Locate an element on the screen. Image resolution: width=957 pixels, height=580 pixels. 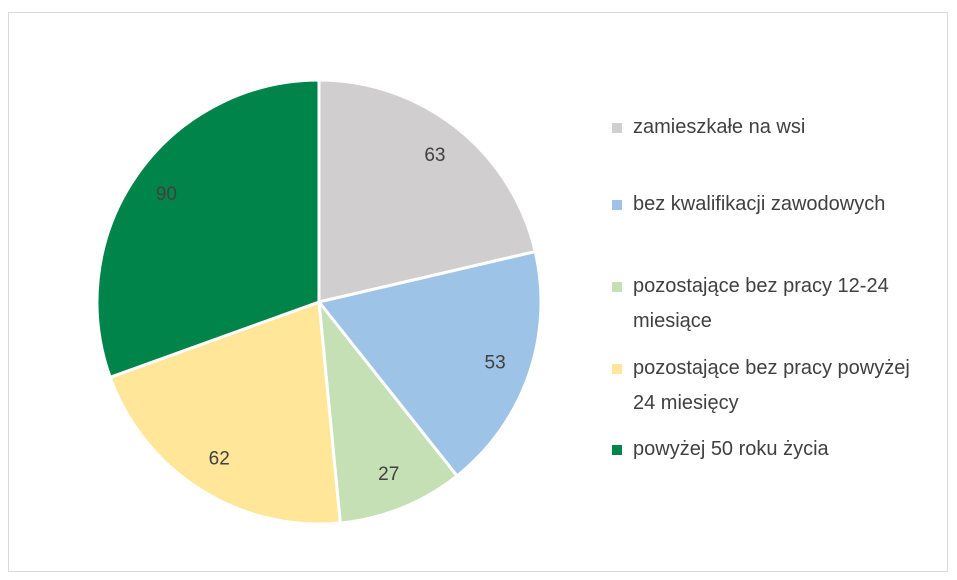
data-label: 62 is located at coordinates (219, 459).